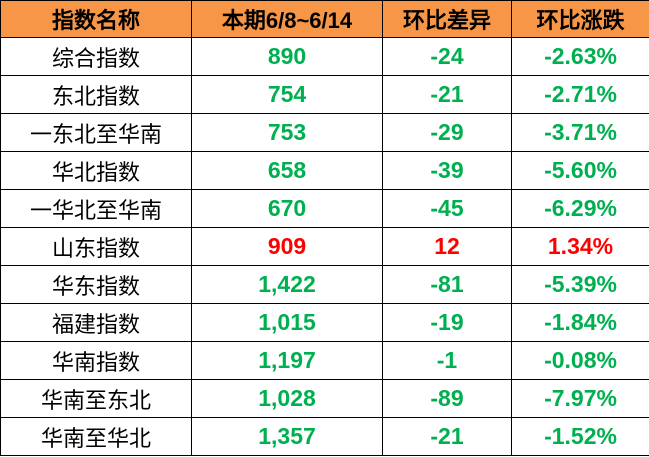  Describe the element at coordinates (96, 19) in the screenshot. I see `header-name: 指数名称` at that location.